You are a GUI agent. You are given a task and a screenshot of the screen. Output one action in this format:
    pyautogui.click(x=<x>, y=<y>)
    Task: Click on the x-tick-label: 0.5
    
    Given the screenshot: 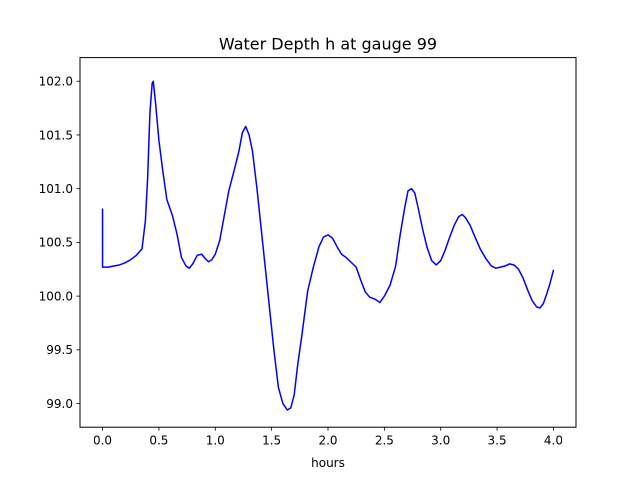 What is the action you would take?
    pyautogui.click(x=158, y=441)
    